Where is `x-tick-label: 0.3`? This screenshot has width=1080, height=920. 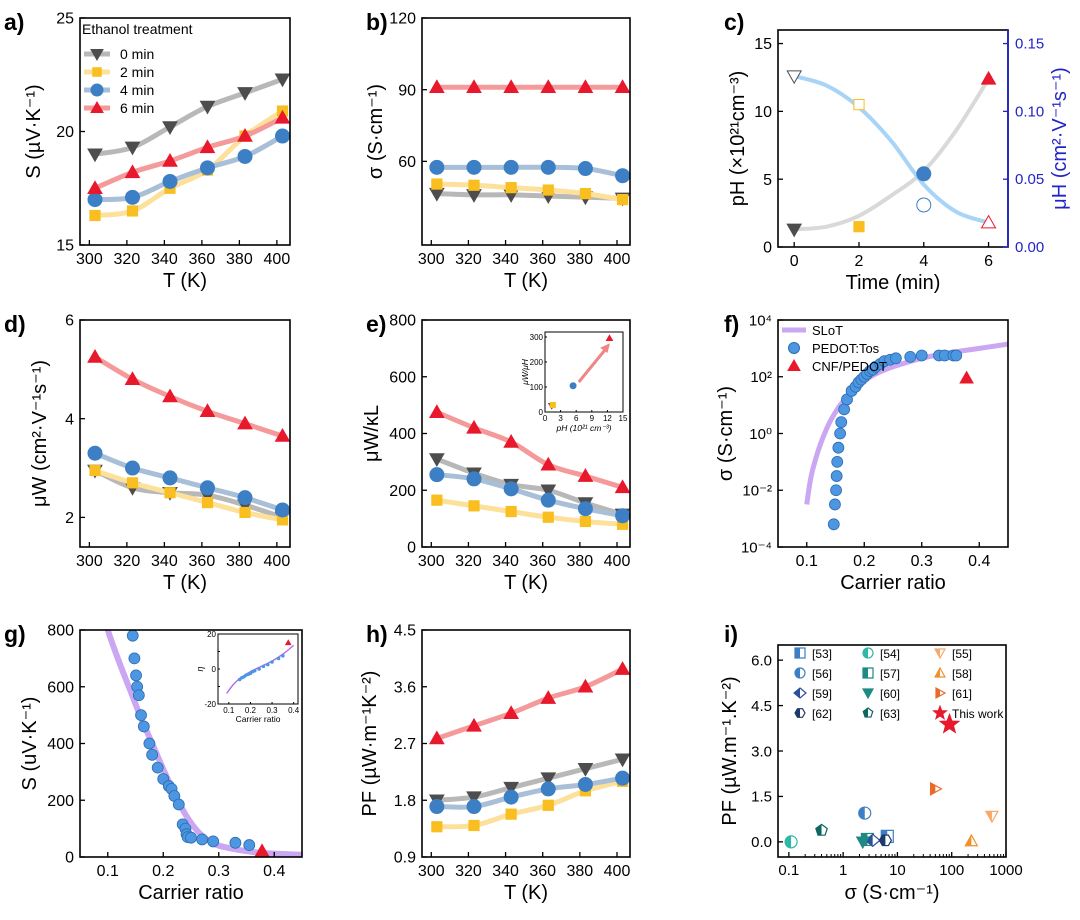
x-tick-label: 0.3 is located at coordinates (922, 561).